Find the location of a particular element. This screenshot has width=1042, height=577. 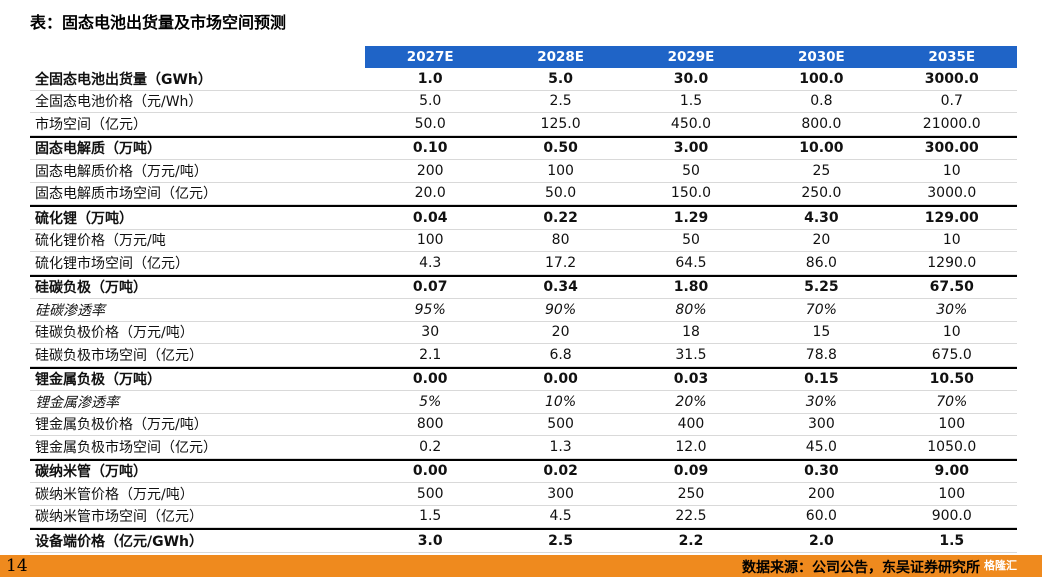

table-cell: 0.15 is located at coordinates (821, 379).